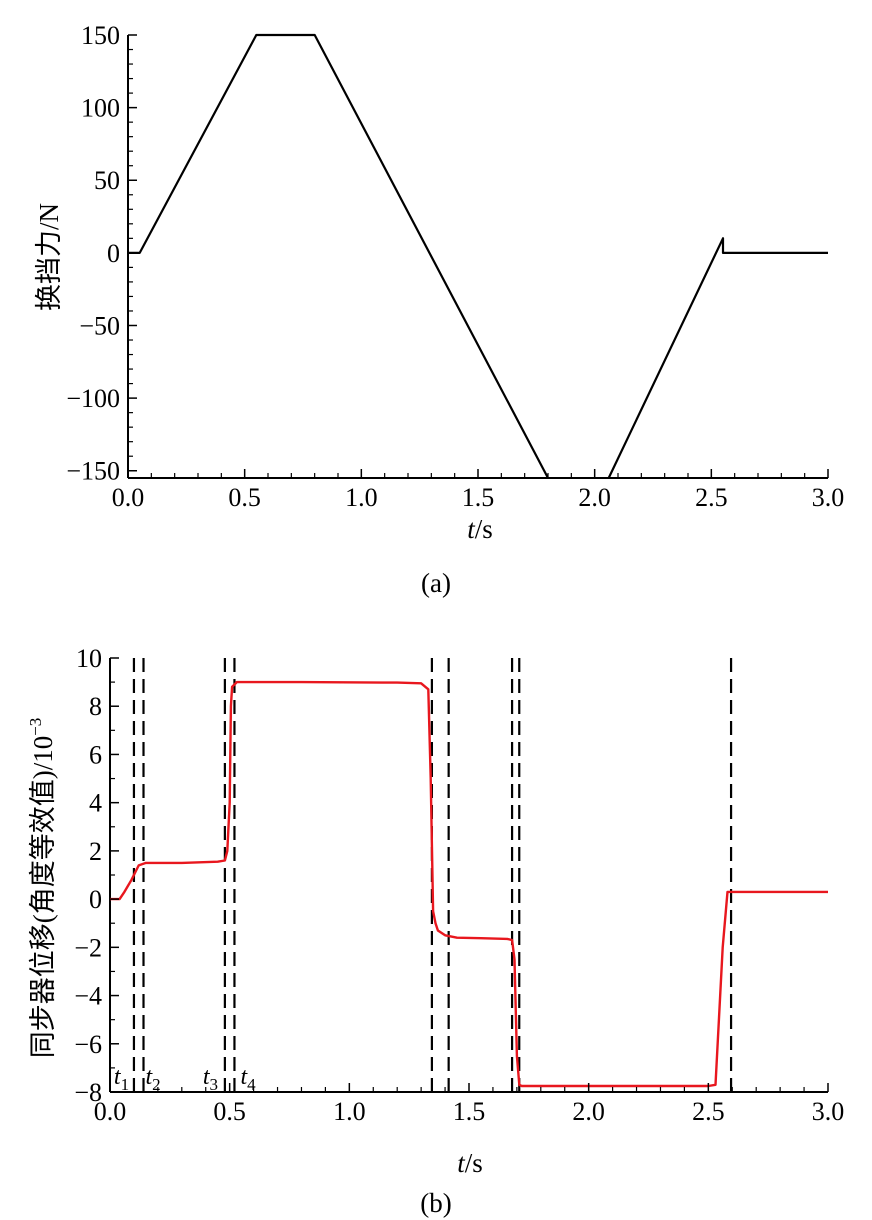 The image size is (872, 1220). What do you see at coordinates (107, 180) in the screenshot?
I see `chart-a-y-tick-label: 50` at bounding box center [107, 180].